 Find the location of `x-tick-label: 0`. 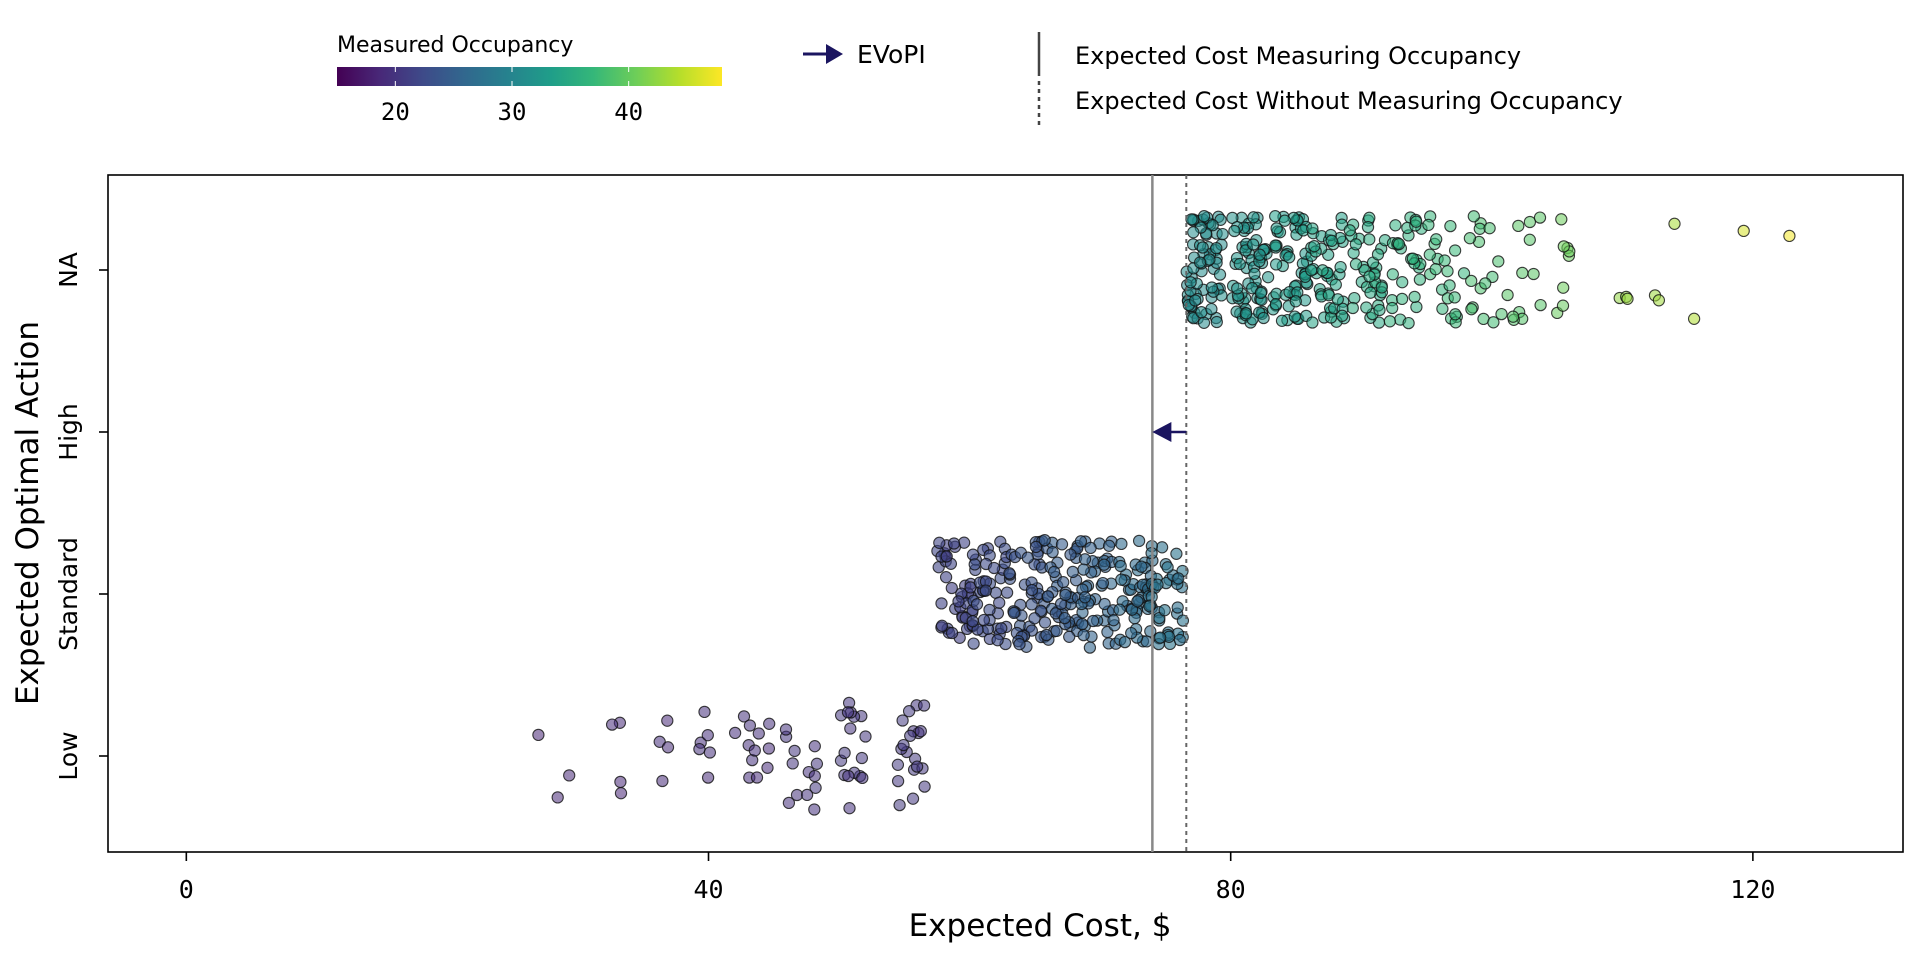

x-tick-label: 0 is located at coordinates (186, 889).